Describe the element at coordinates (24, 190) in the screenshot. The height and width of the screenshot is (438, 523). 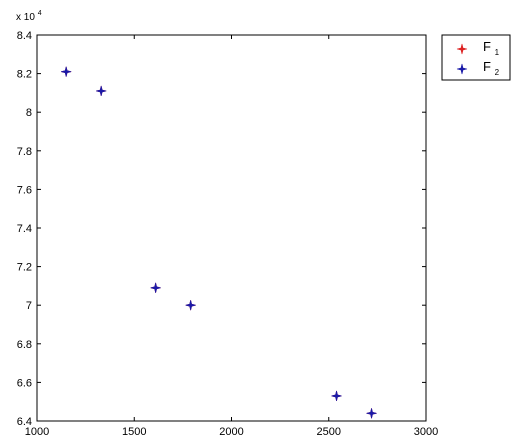
I see `y-tick-label: 7.6` at that location.